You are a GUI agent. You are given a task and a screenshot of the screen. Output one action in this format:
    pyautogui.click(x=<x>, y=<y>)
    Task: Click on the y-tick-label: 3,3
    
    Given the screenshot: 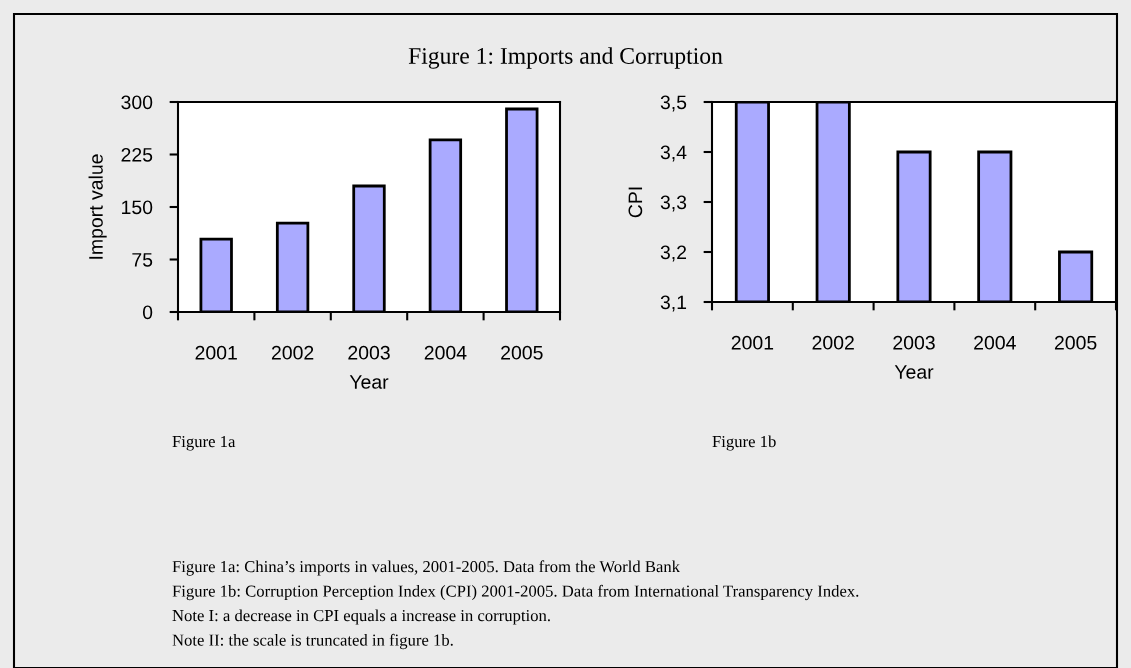 What is the action you would take?
    pyautogui.click(x=673, y=203)
    